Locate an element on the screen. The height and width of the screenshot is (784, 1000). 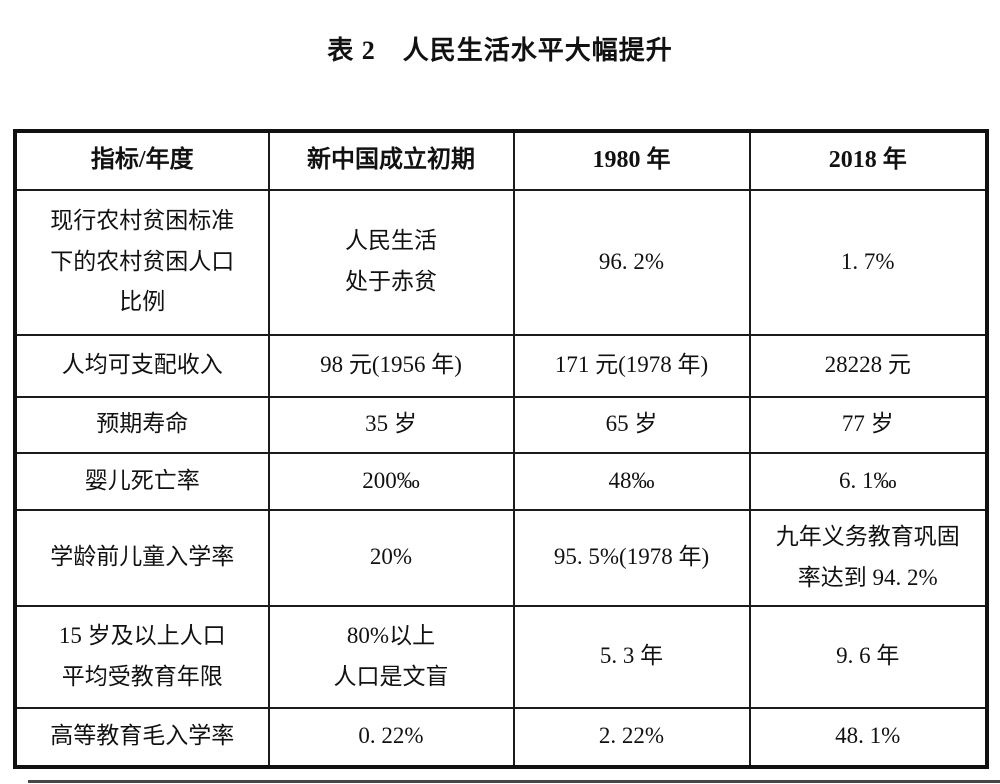
cell-early-prc: 0. 22% is located at coordinates (391, 737).